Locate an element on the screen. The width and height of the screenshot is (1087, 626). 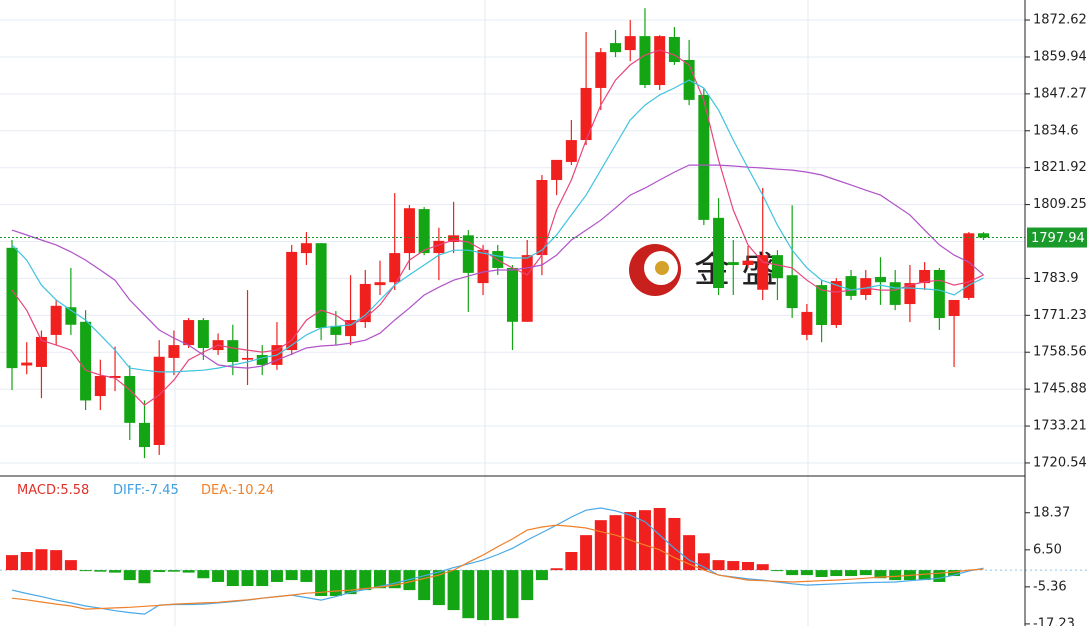
indicator-label: MACD:5.58 is located at coordinates (53, 490).